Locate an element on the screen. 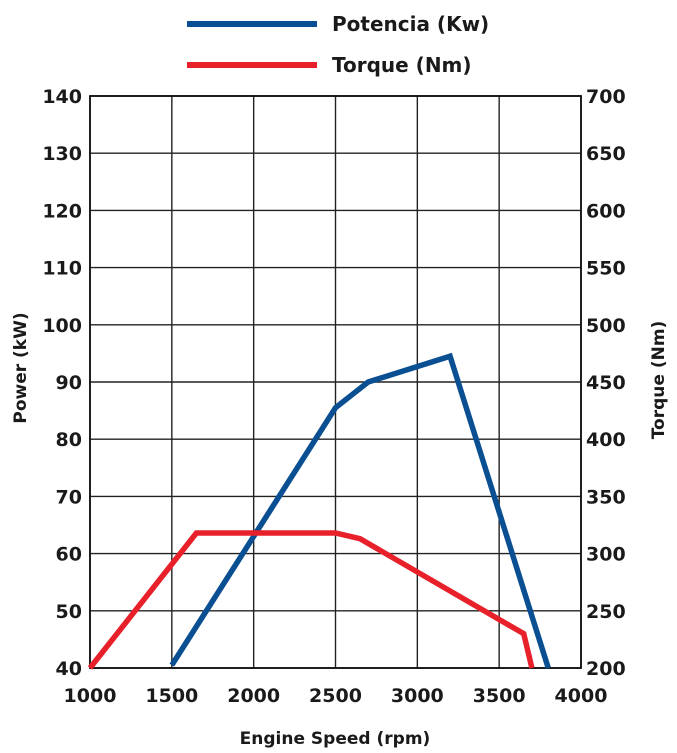 The height and width of the screenshot is (753, 677). y-tick-label: 110 is located at coordinates (62, 269).